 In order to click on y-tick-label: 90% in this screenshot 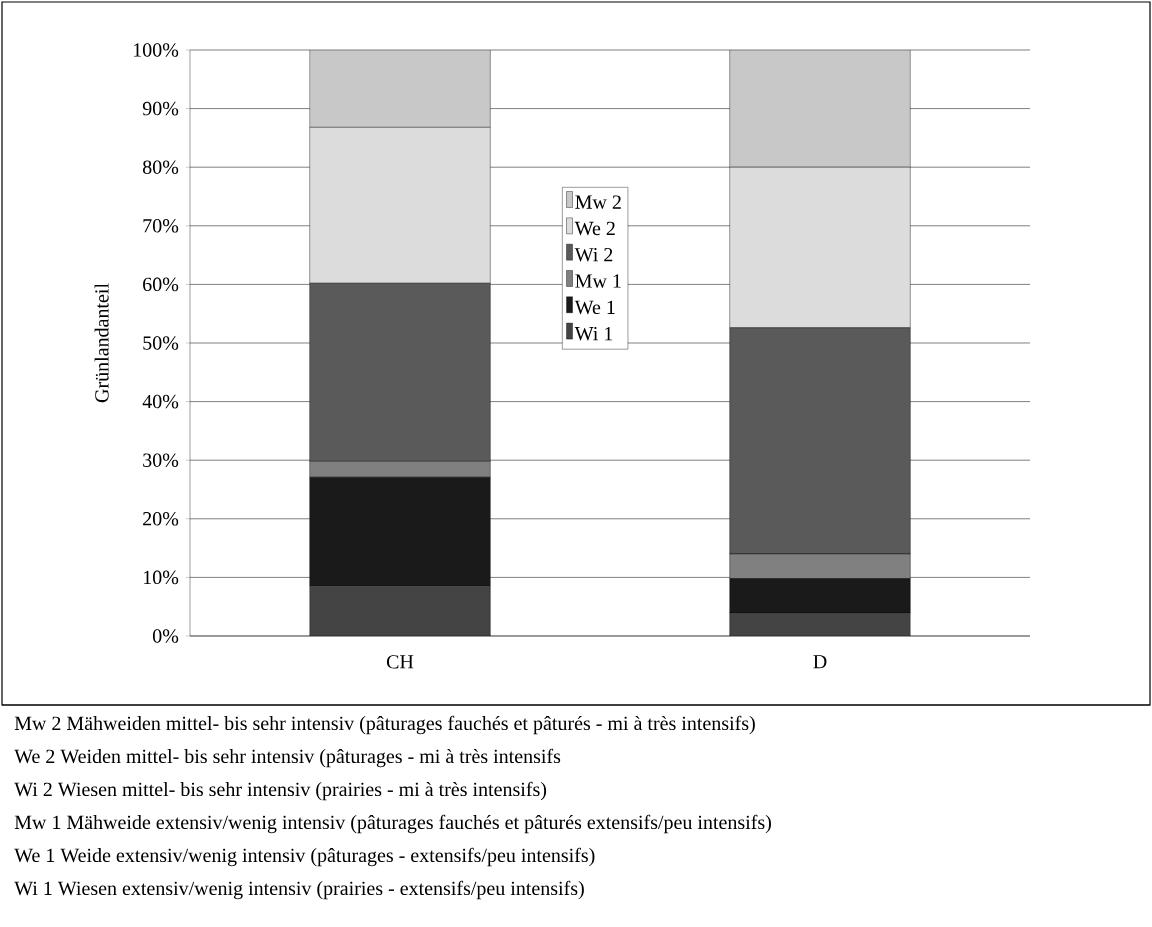, I will do `click(160, 108)`.